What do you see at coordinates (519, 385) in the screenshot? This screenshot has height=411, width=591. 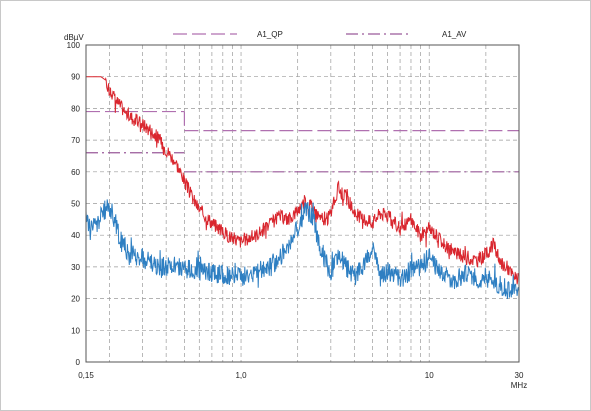 I see `x-axis-label: MHz` at bounding box center [519, 385].